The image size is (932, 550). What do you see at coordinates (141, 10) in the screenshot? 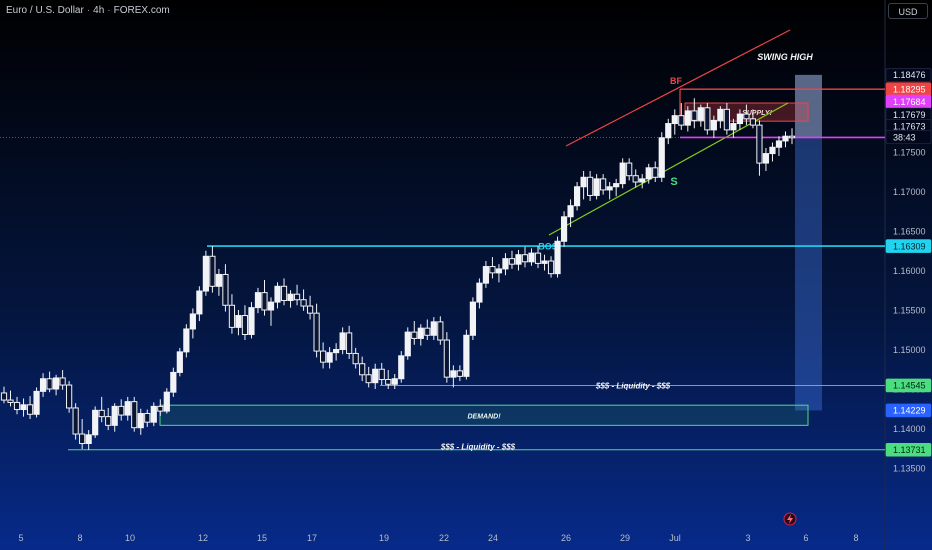
I see `exchange: FOREX.com` at bounding box center [141, 10].